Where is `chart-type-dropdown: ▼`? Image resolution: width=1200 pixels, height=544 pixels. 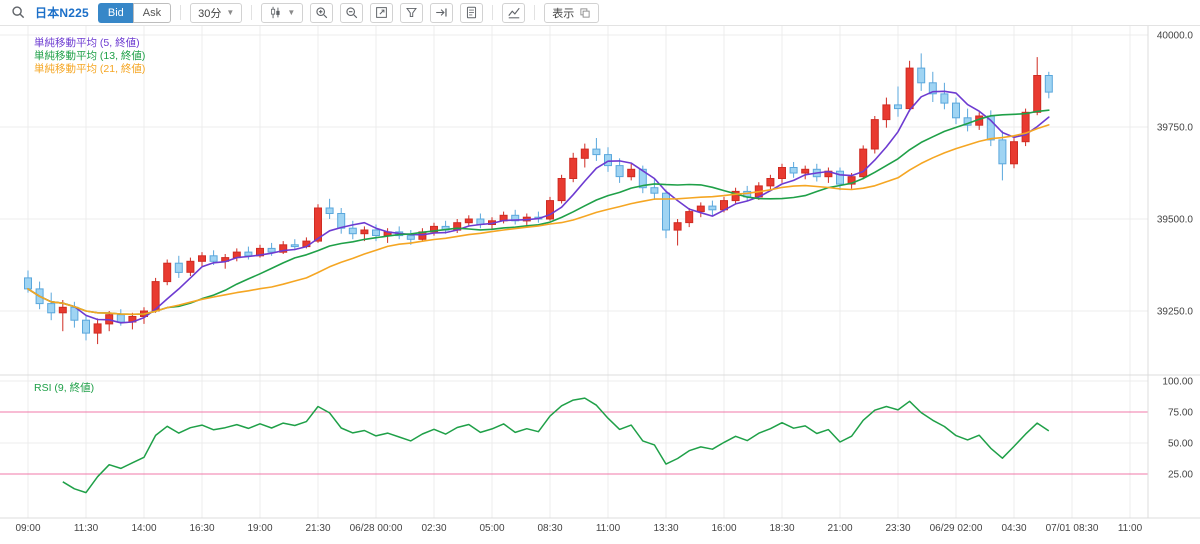
chart-type-dropdown: ▼ is located at coordinates (282, 12).